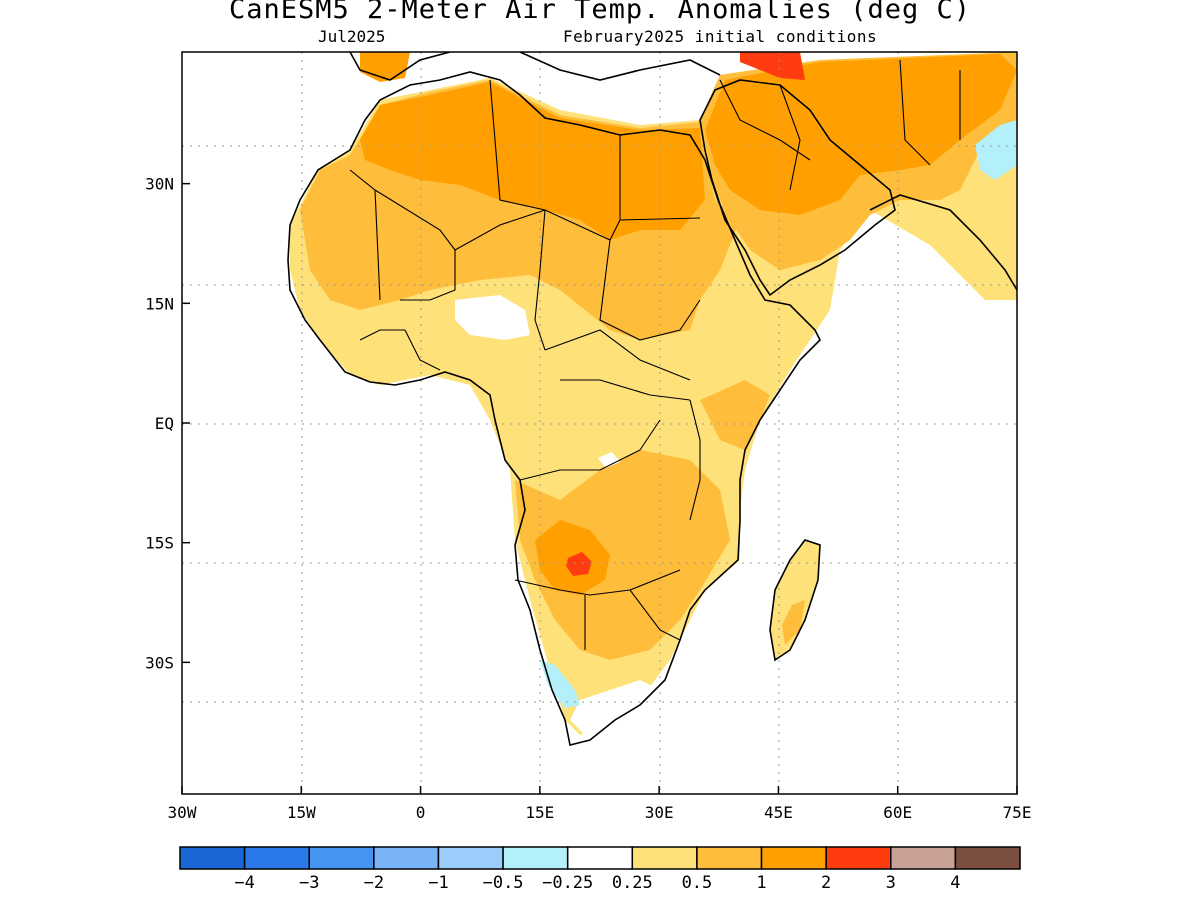 The image size is (1200, 900). Describe the element at coordinates (438, 883) in the screenshot. I see `colorbar-label: −1` at that location.